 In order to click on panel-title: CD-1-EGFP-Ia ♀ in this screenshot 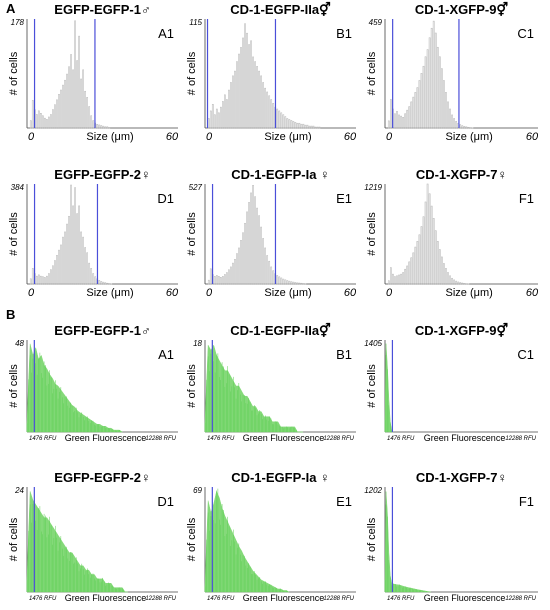, I will do `click(280, 174)`.